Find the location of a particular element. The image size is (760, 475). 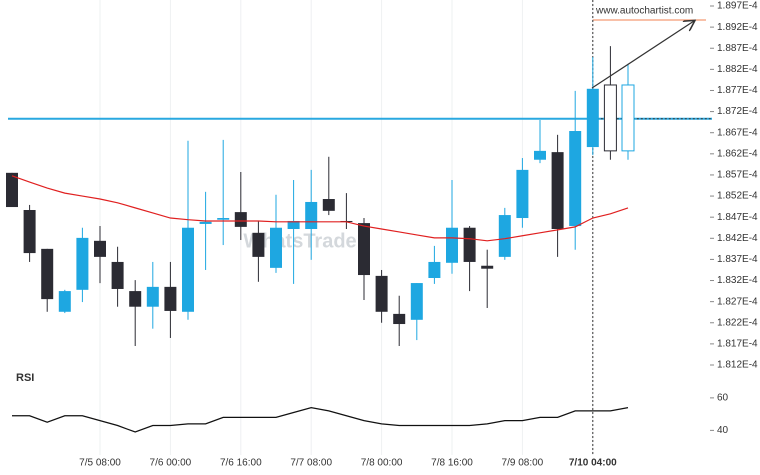

rsi-tick-label: 60 is located at coordinates (723, 398).